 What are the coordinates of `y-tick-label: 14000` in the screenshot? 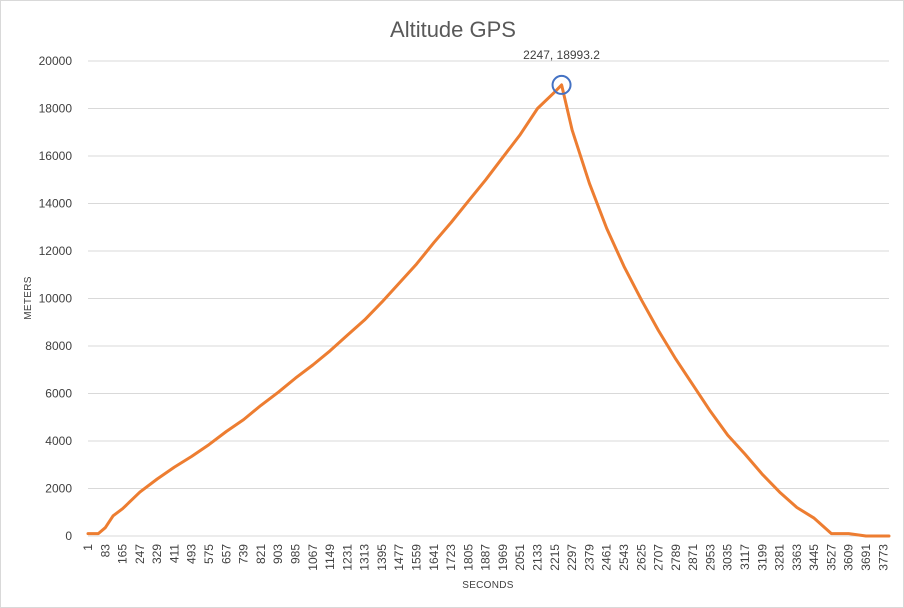 It's located at (56, 204).